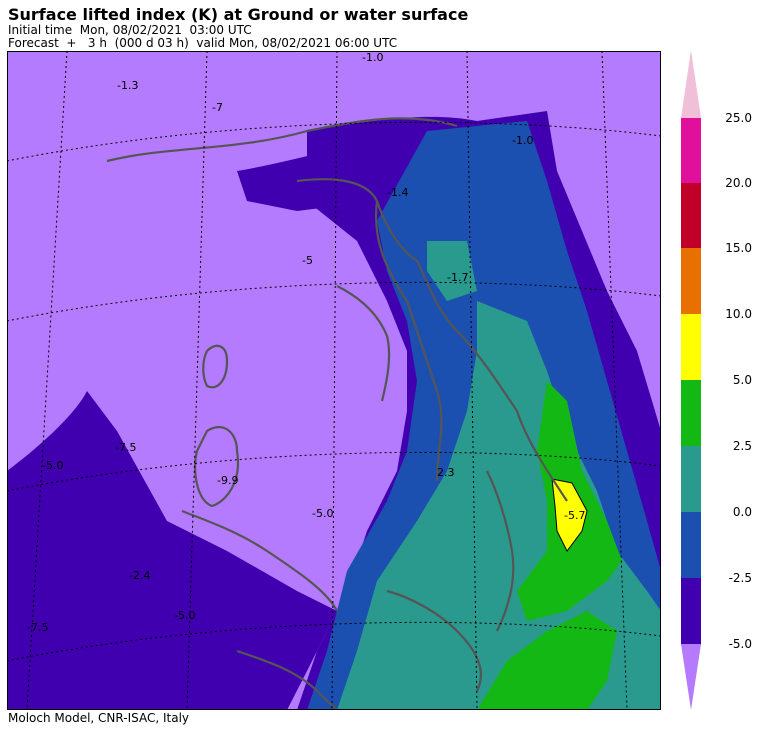 Image resolution: width=760 pixels, height=731 pixels. I want to click on colorbar-tick-label: 20.0, so click(738, 183).